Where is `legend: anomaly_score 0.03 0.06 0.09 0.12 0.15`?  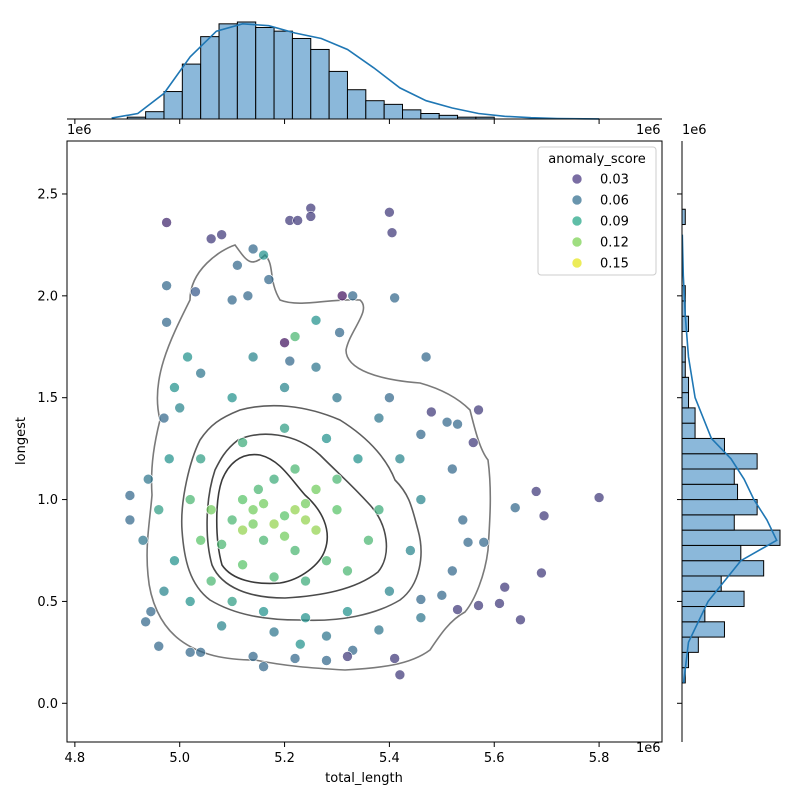 legend: anomaly_score 0.03 0.06 0.09 0.12 0.15 is located at coordinates (597, 211).